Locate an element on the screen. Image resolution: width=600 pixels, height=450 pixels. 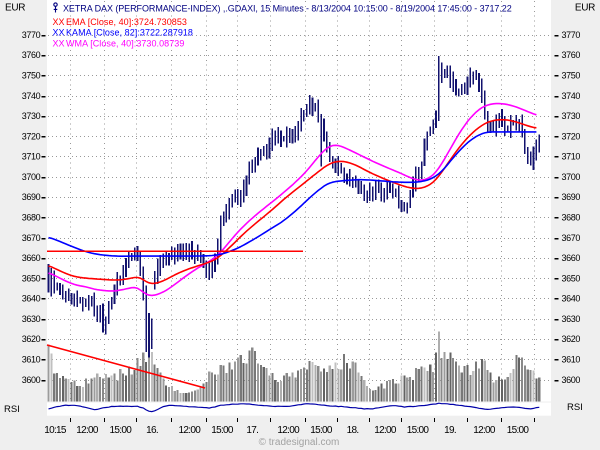
svg-text: KAMA [Close, 82]:3722.287918 is located at coordinates (129, 33).